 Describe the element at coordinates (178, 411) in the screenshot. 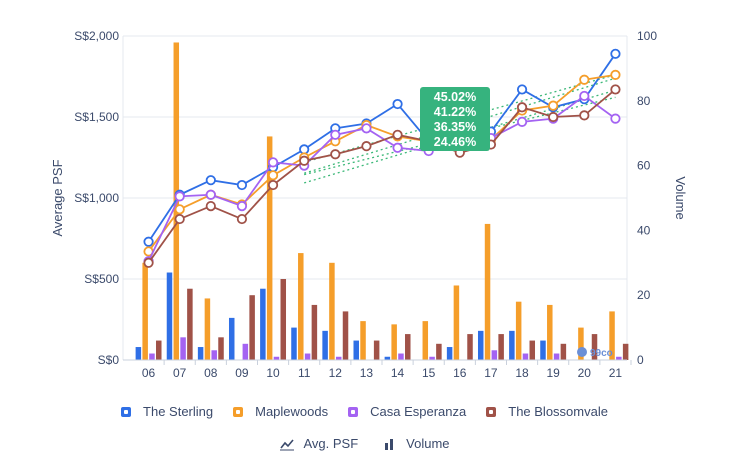

I see `legend-label: The Sterling` at that location.